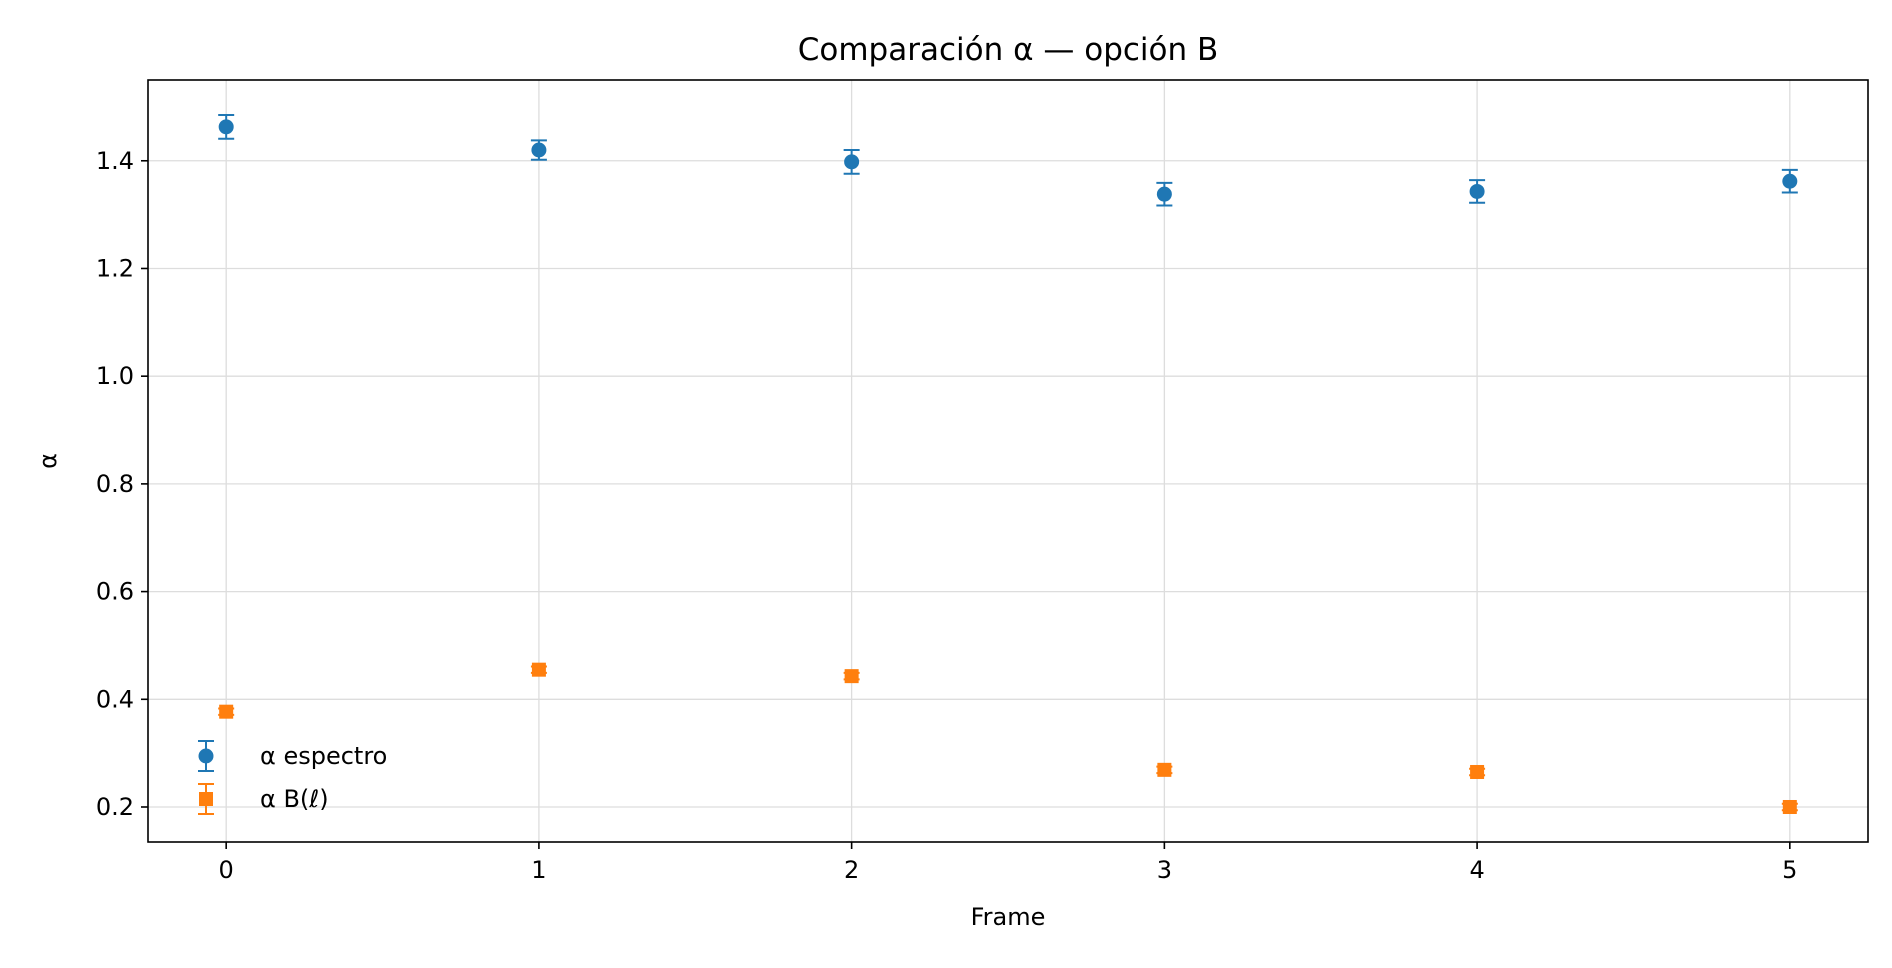 This screenshot has width=1892, height=968. I want to click on y-tick-label: 1.2, so click(115, 268).